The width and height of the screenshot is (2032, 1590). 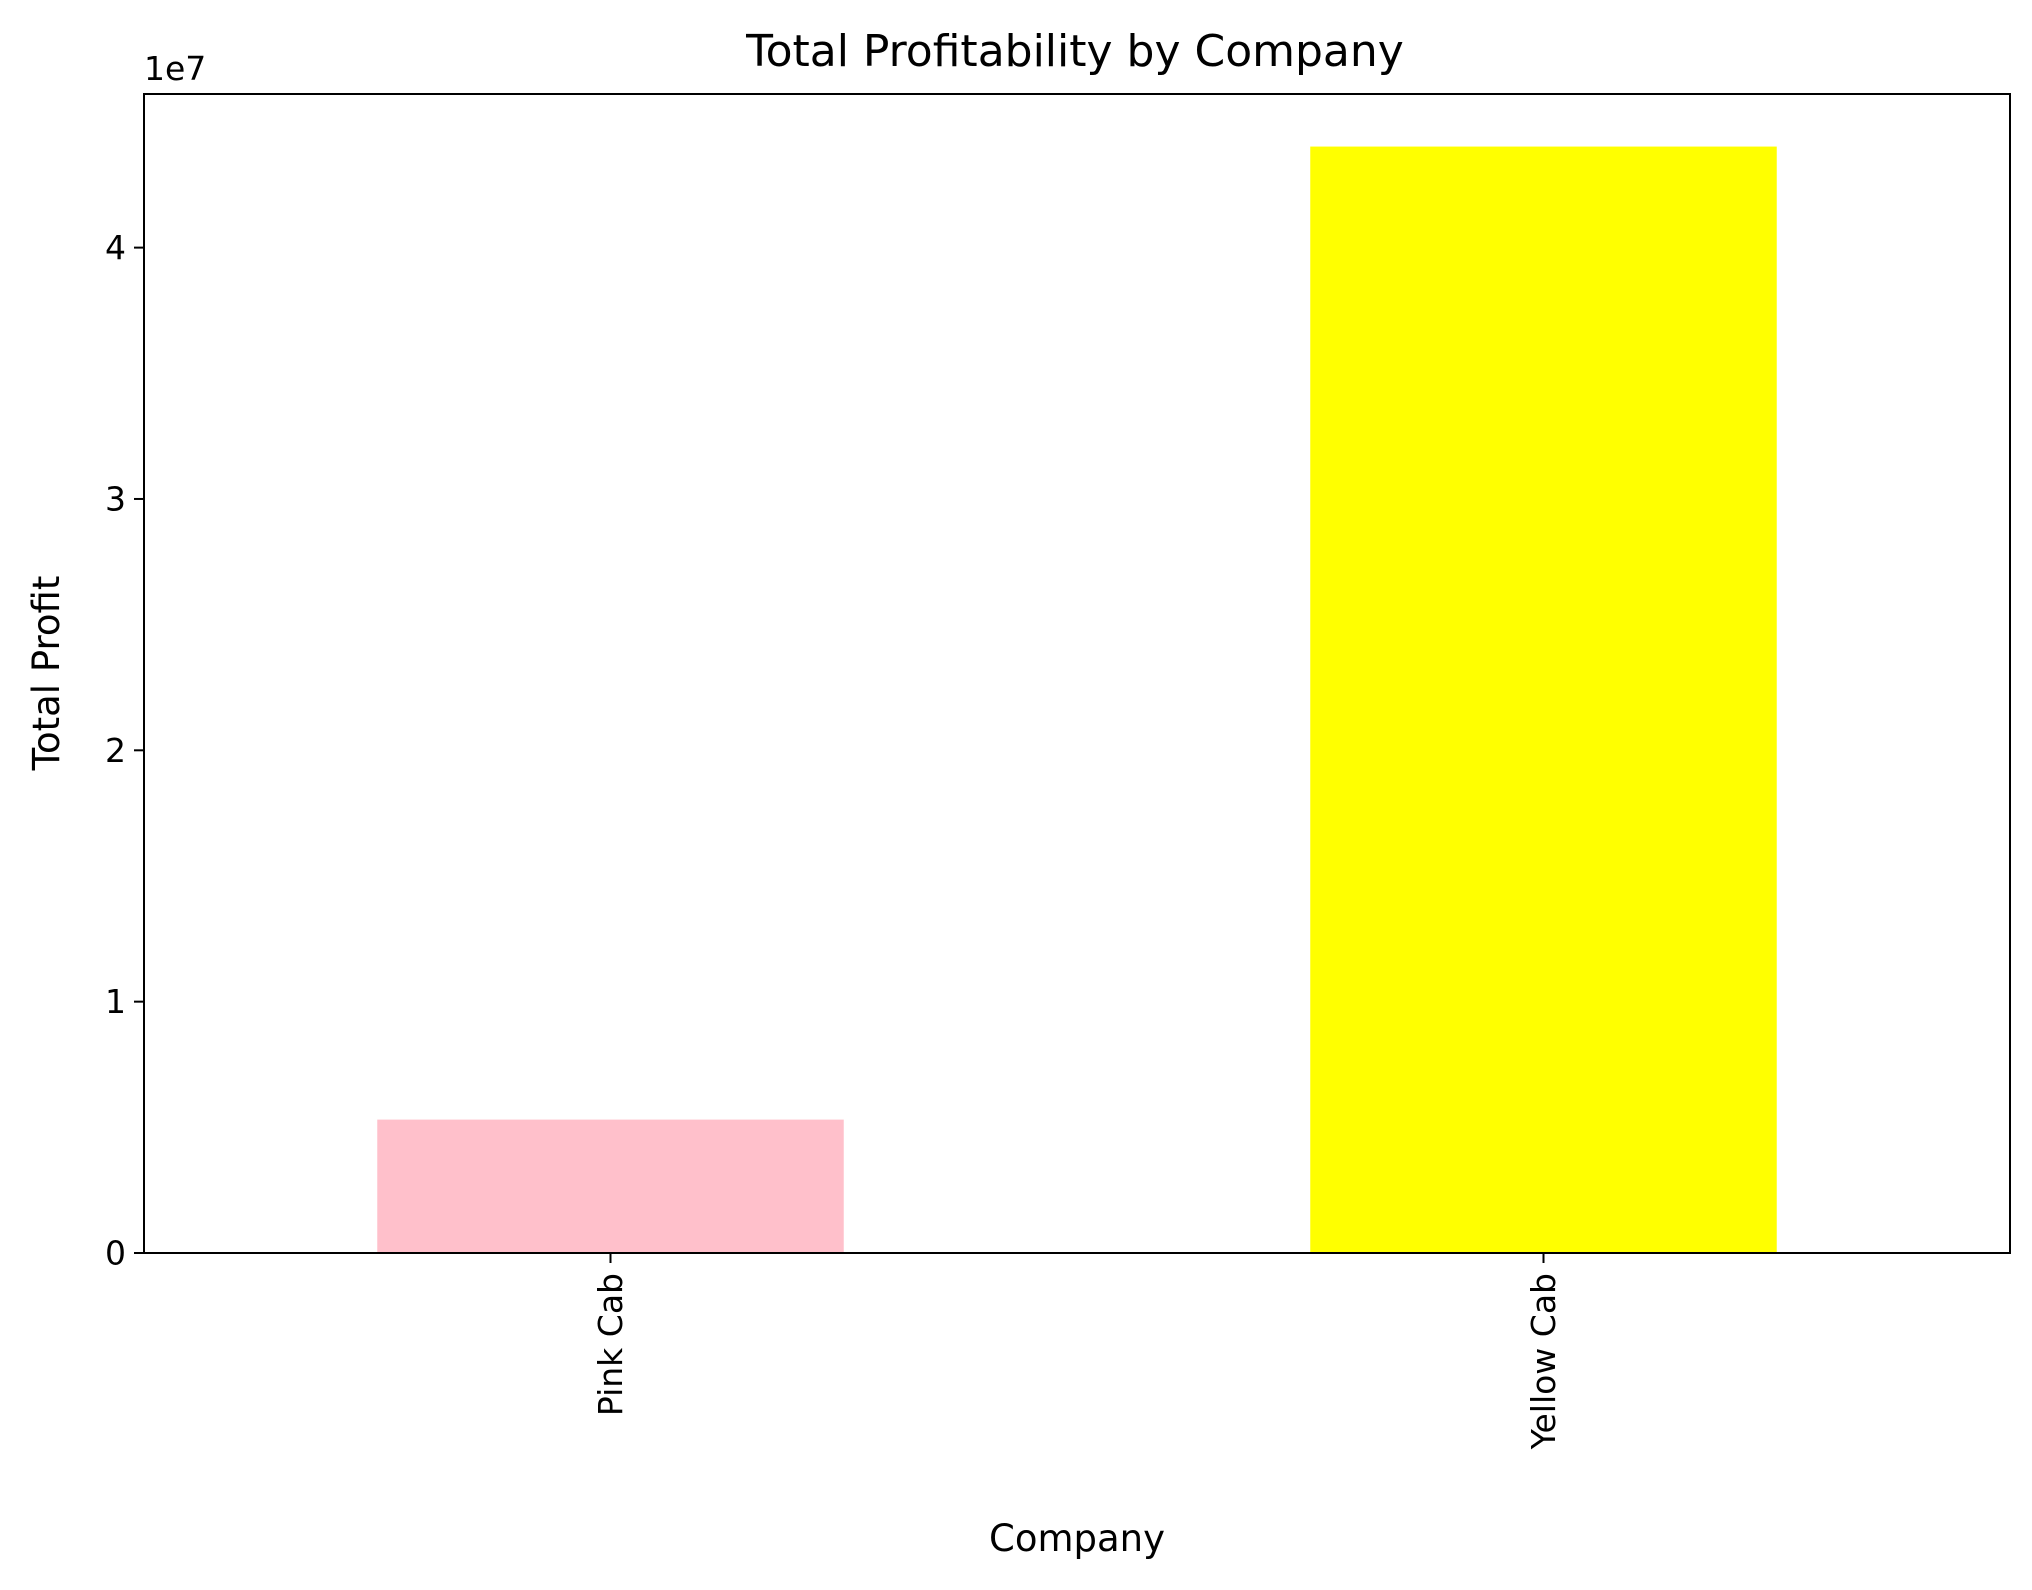 What do you see at coordinates (1074, 51) in the screenshot?
I see `chart-title: Total Profitability by Company` at bounding box center [1074, 51].